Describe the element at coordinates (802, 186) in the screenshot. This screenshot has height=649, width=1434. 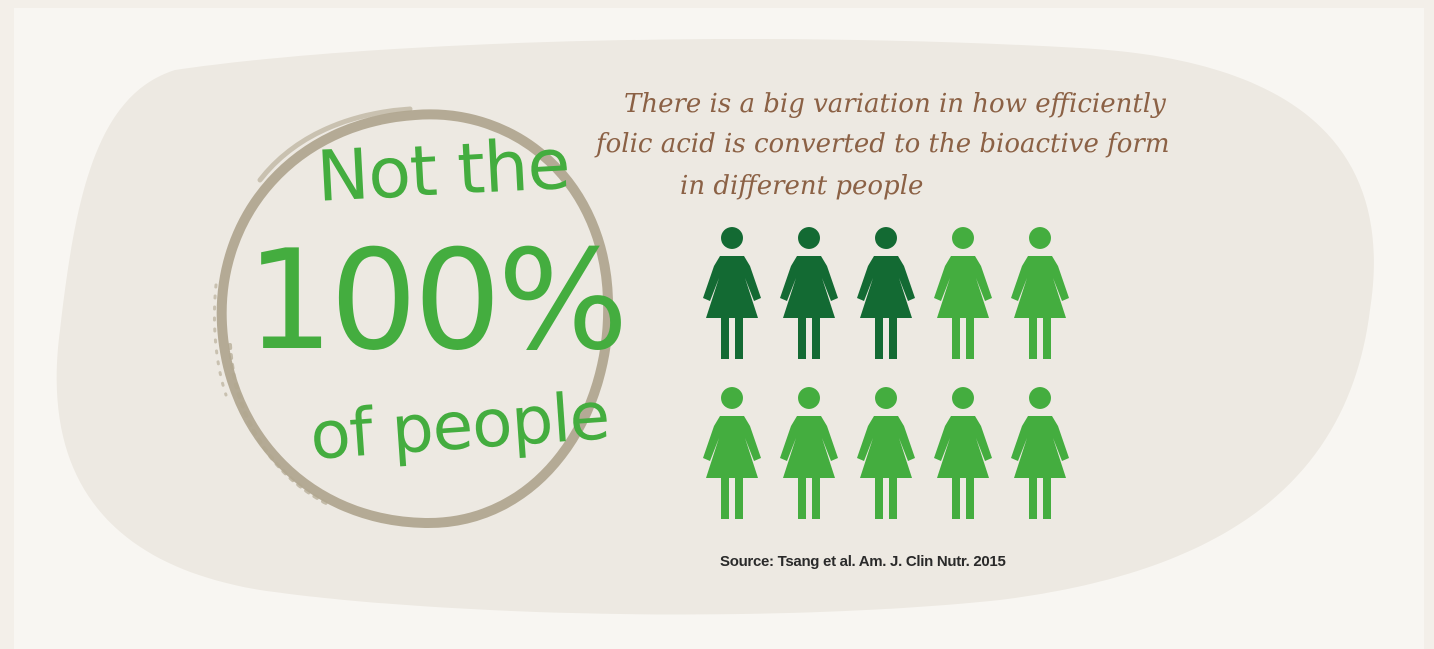
I see `description-line-3: in different people` at that location.